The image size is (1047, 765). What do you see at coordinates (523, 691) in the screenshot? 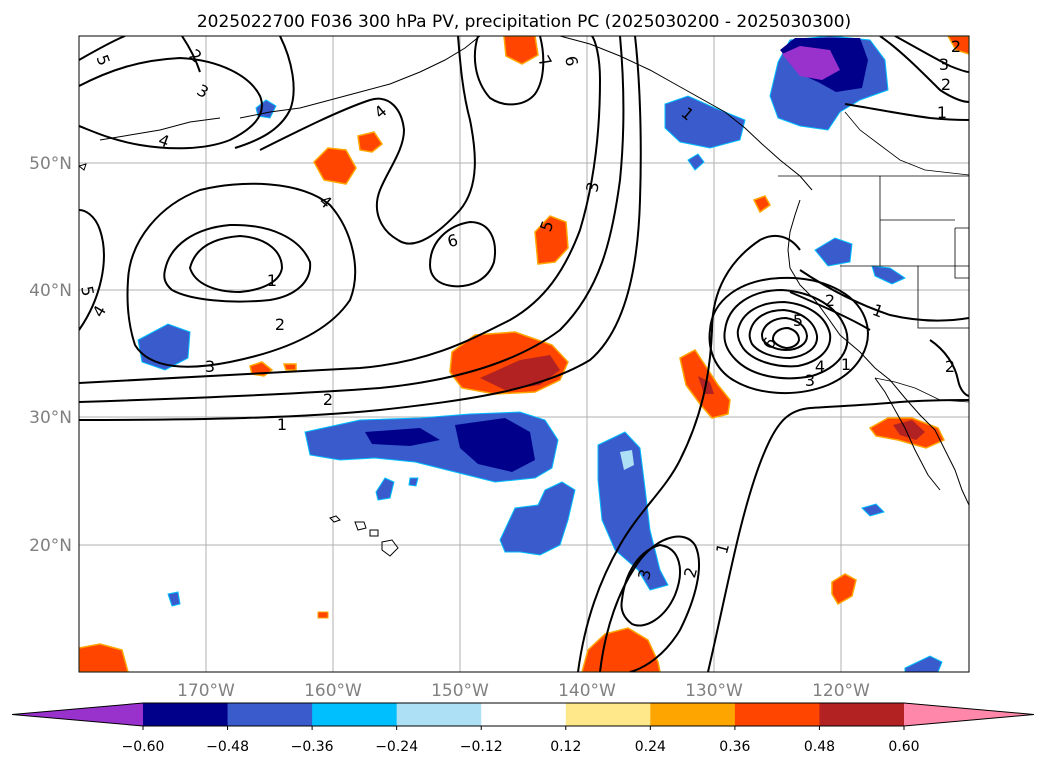
I see `longitude-labels: 170°W 160°W 150°W 140°W 130°W 120°W` at bounding box center [523, 691].